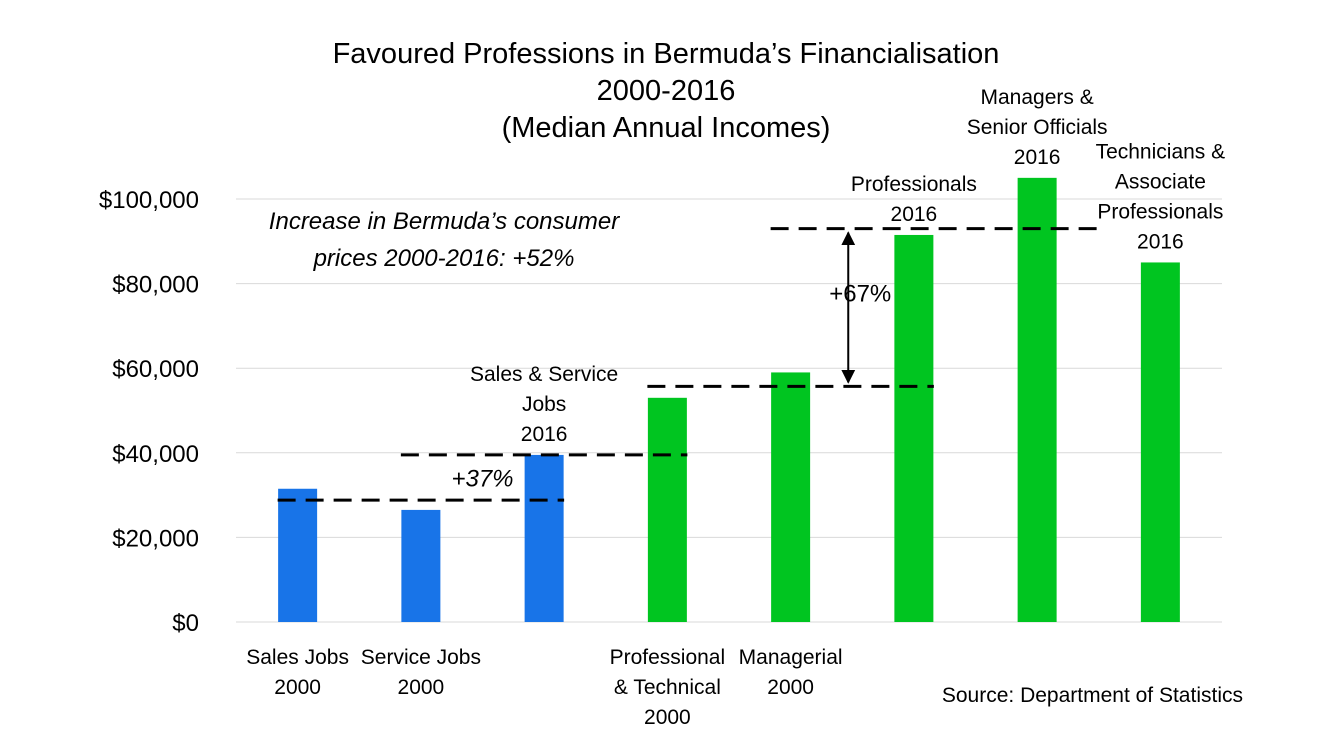  I want to click on category-label-line: Technicians &, so click(1161, 151).